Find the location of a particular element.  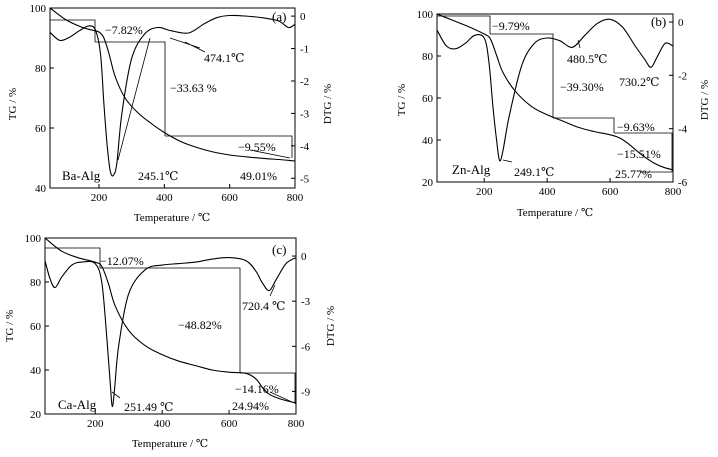

panel-a-step-markers is located at coordinates (171, 88).